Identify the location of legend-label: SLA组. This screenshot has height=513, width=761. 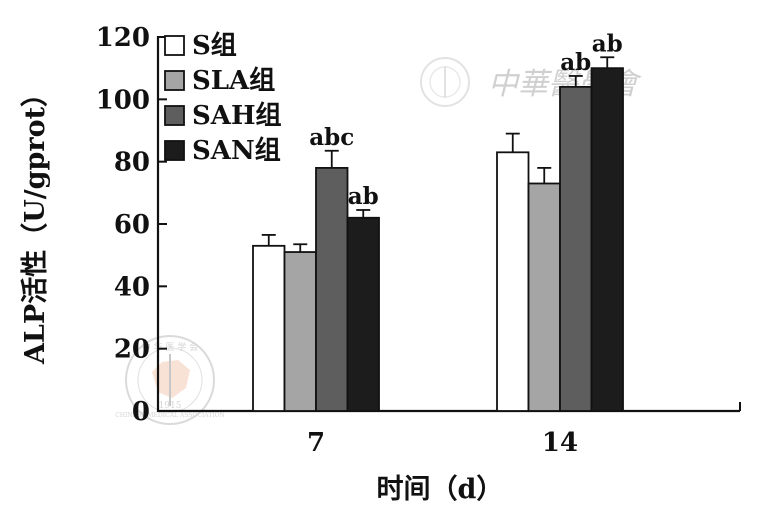
(233, 80).